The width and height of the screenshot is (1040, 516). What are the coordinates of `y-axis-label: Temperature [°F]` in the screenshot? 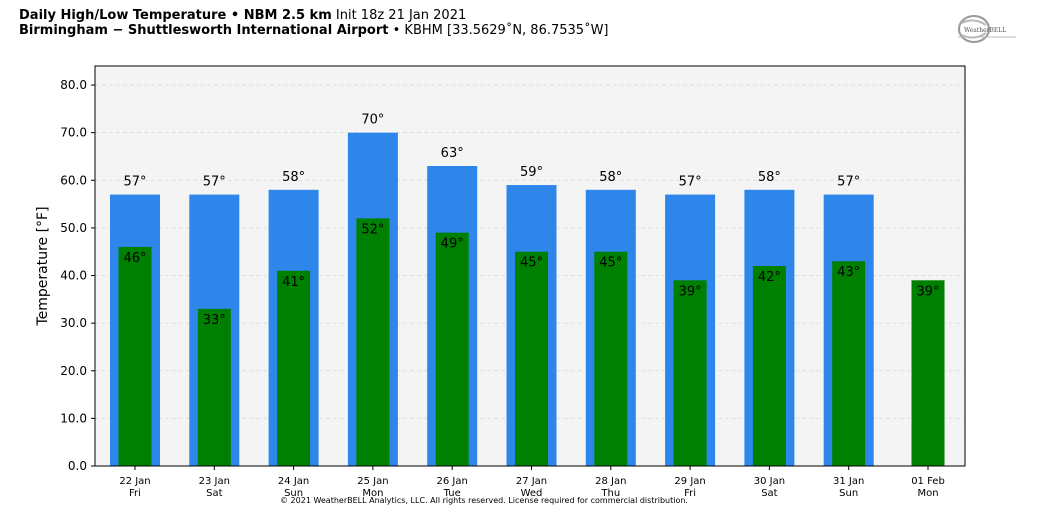 It's located at (43, 266).